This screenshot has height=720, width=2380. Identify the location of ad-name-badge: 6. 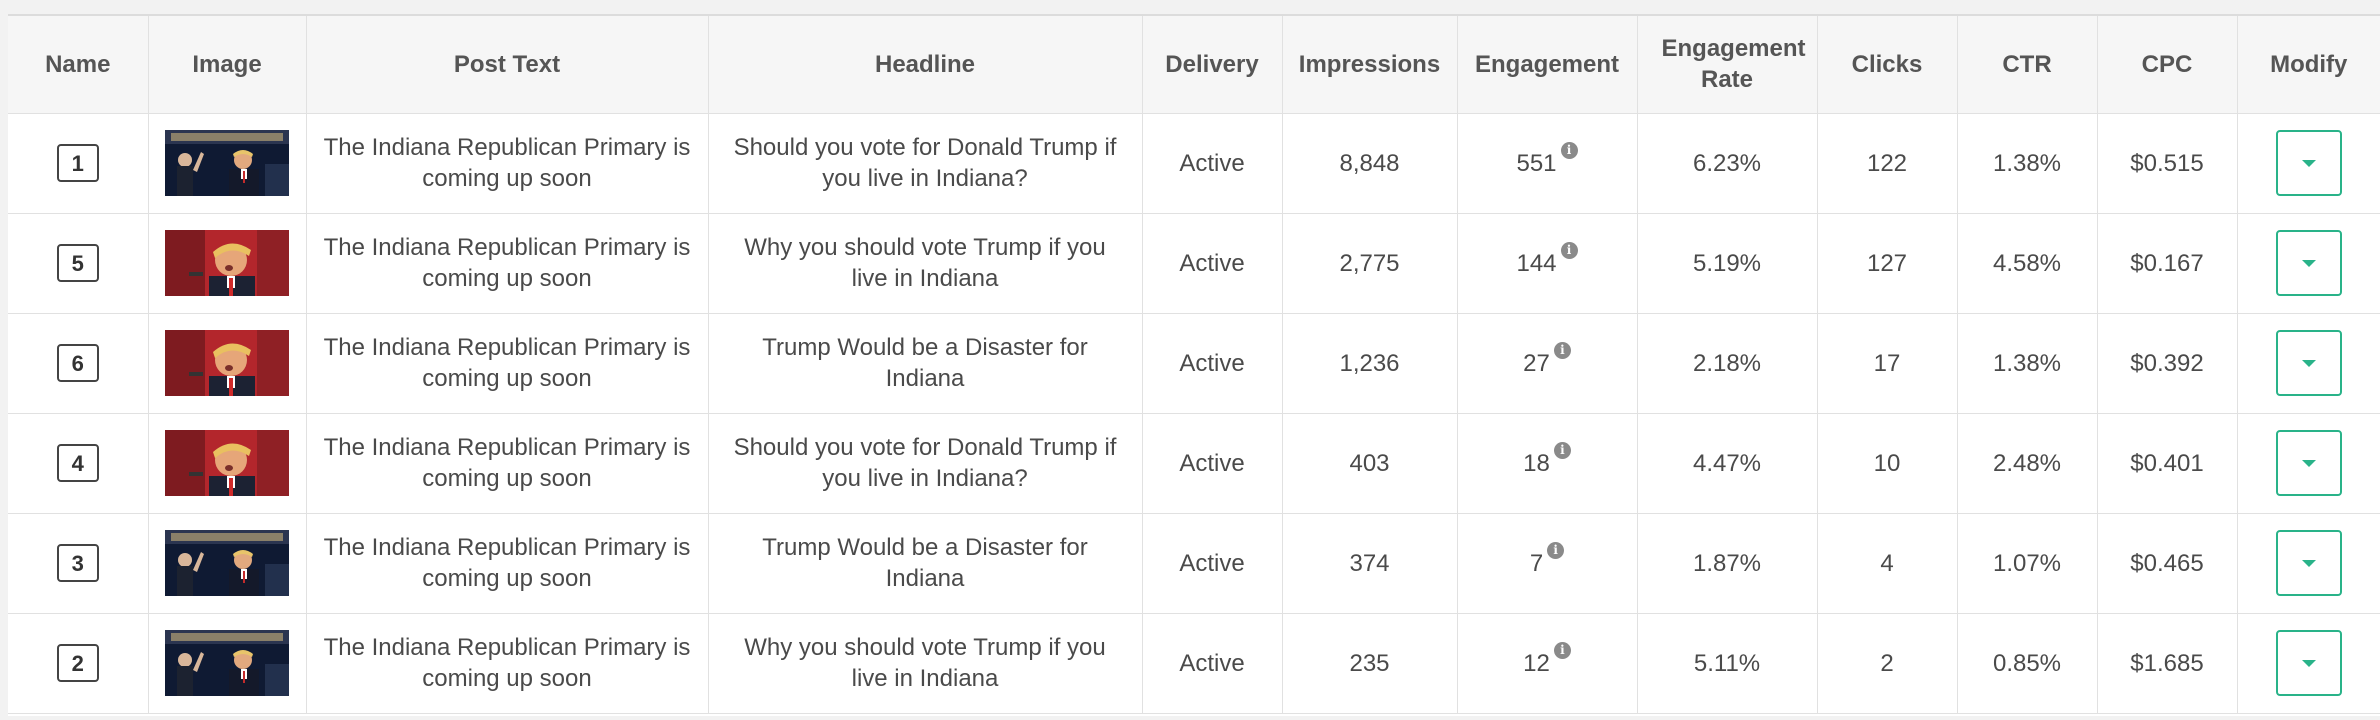
(77, 363).